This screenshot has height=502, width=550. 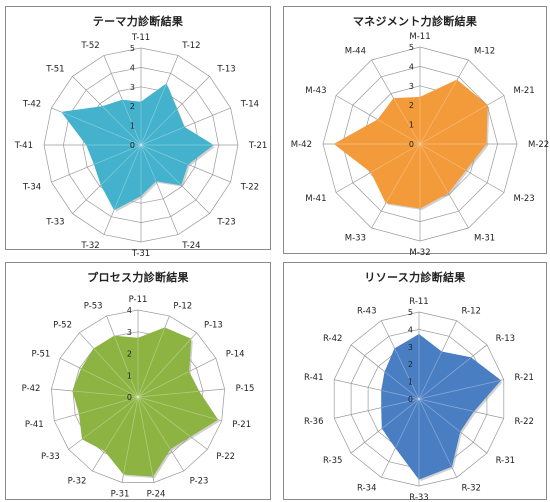 I want to click on category-label: R-11, so click(x=418, y=302).